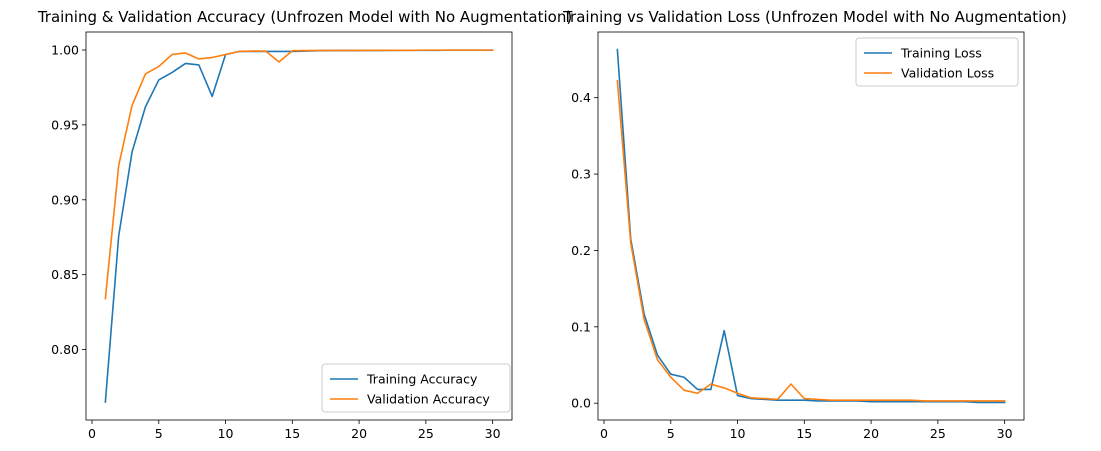 This screenshot has height=451, width=1101. What do you see at coordinates (938, 433) in the screenshot?
I see `loss-x-tick-label: 25` at bounding box center [938, 433].